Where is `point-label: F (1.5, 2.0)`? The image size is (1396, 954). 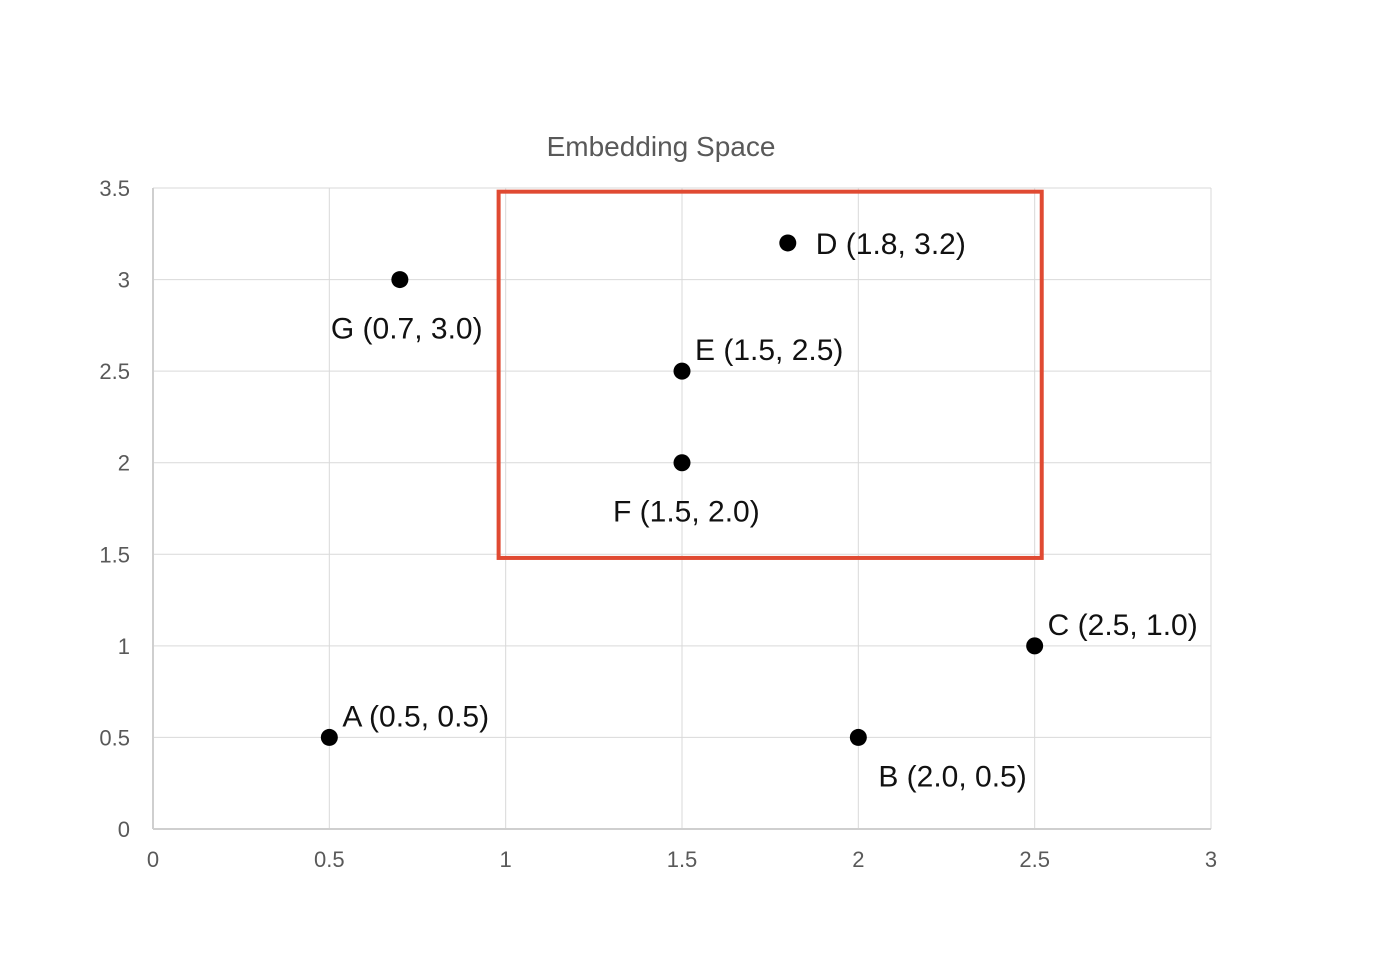 point-label: F (1.5, 2.0) is located at coordinates (686, 512).